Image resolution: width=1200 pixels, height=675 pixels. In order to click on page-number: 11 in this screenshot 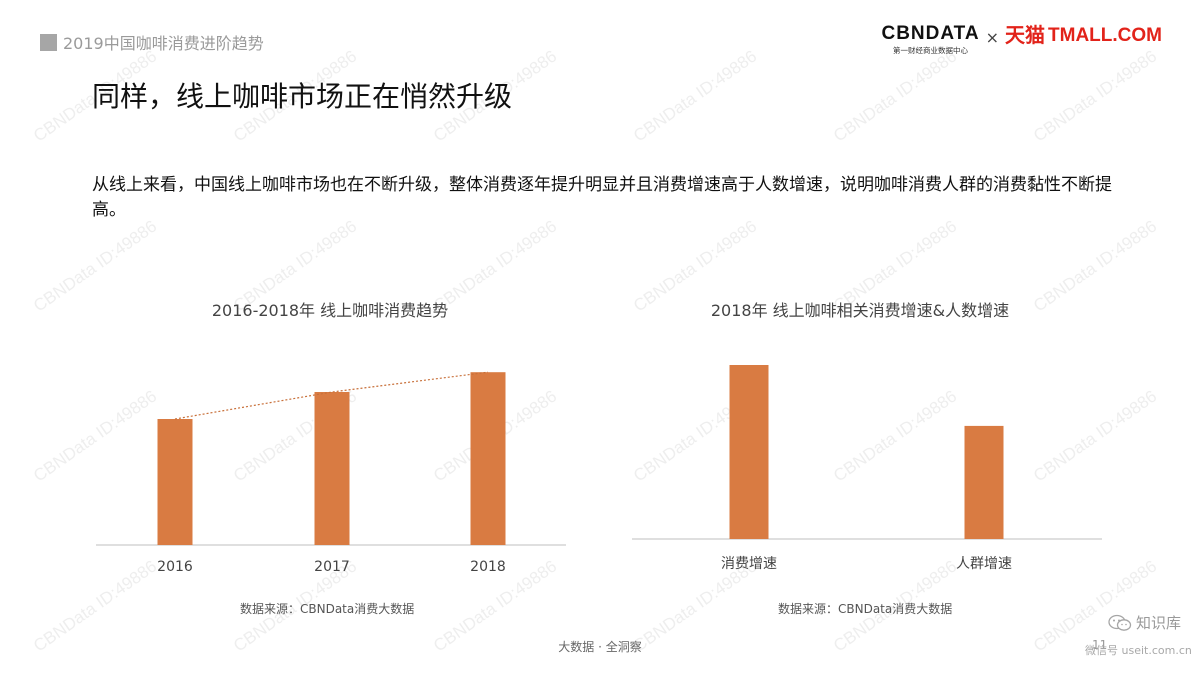, I will do `click(1100, 645)`.